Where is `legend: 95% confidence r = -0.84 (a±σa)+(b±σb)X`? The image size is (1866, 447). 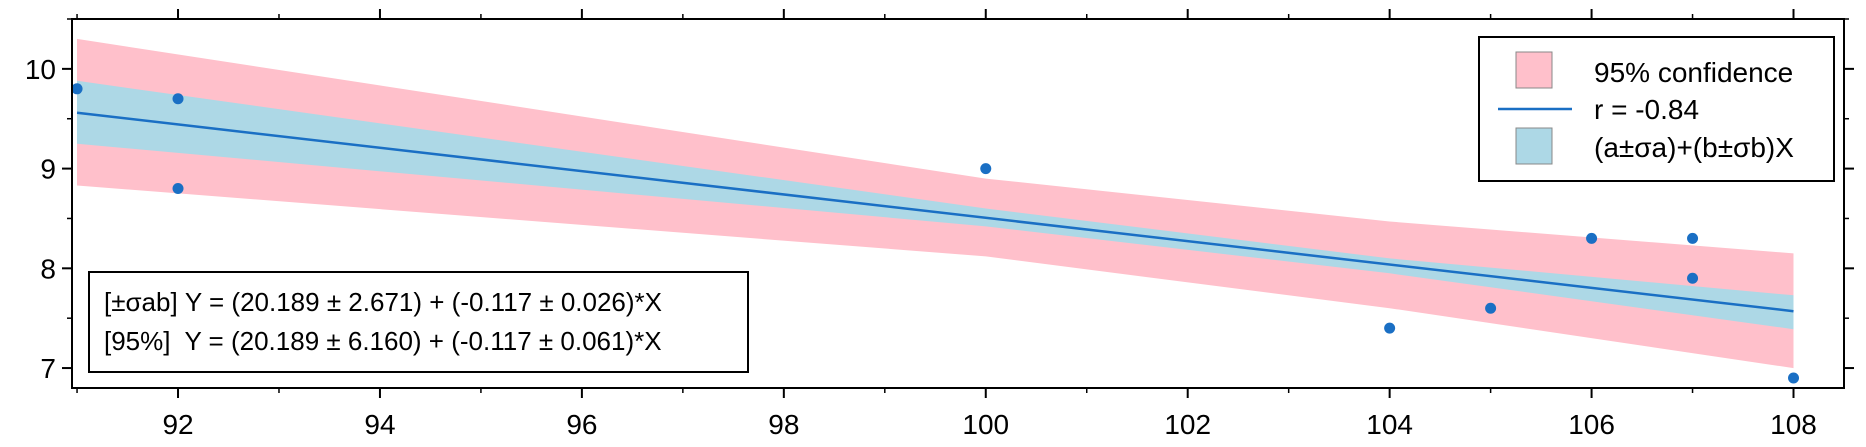 legend: 95% confidence r = -0.84 (a±σa)+(b±σb)X is located at coordinates (1656, 109).